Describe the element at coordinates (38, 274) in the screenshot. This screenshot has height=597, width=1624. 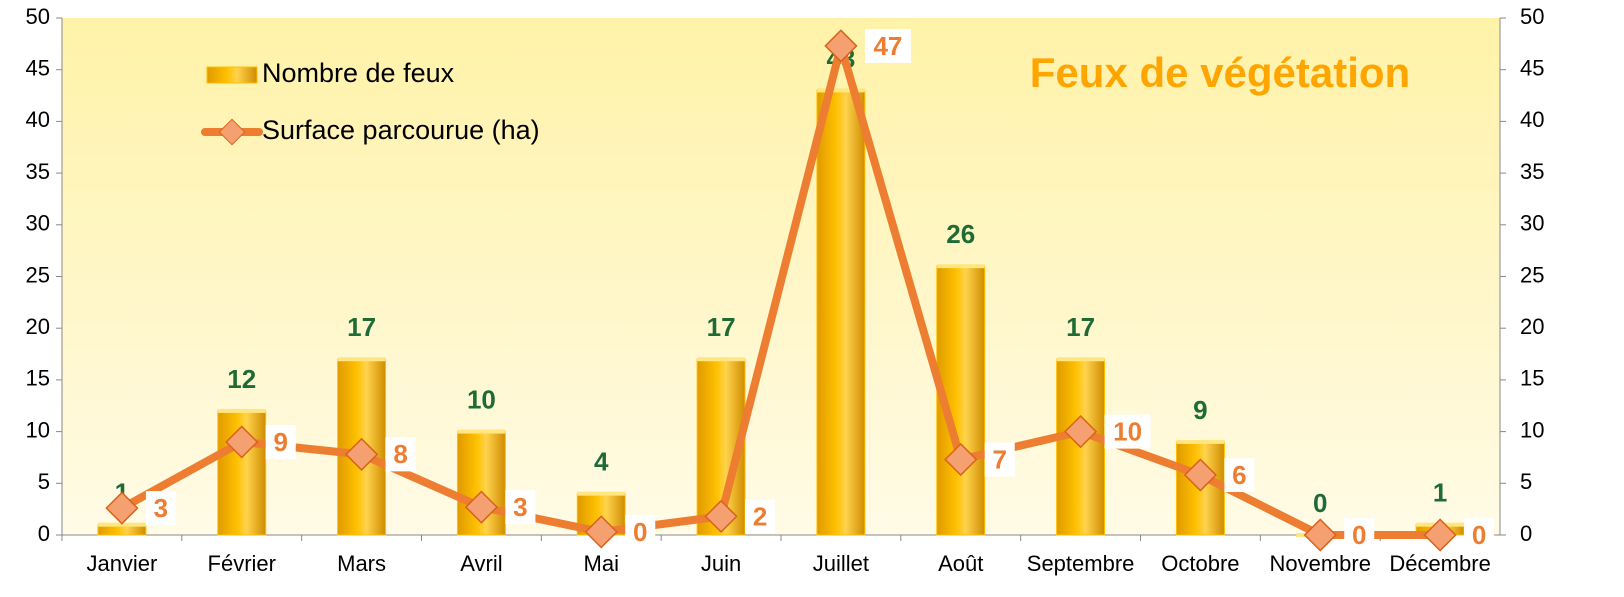
I see `y-tick-label: 25` at that location.